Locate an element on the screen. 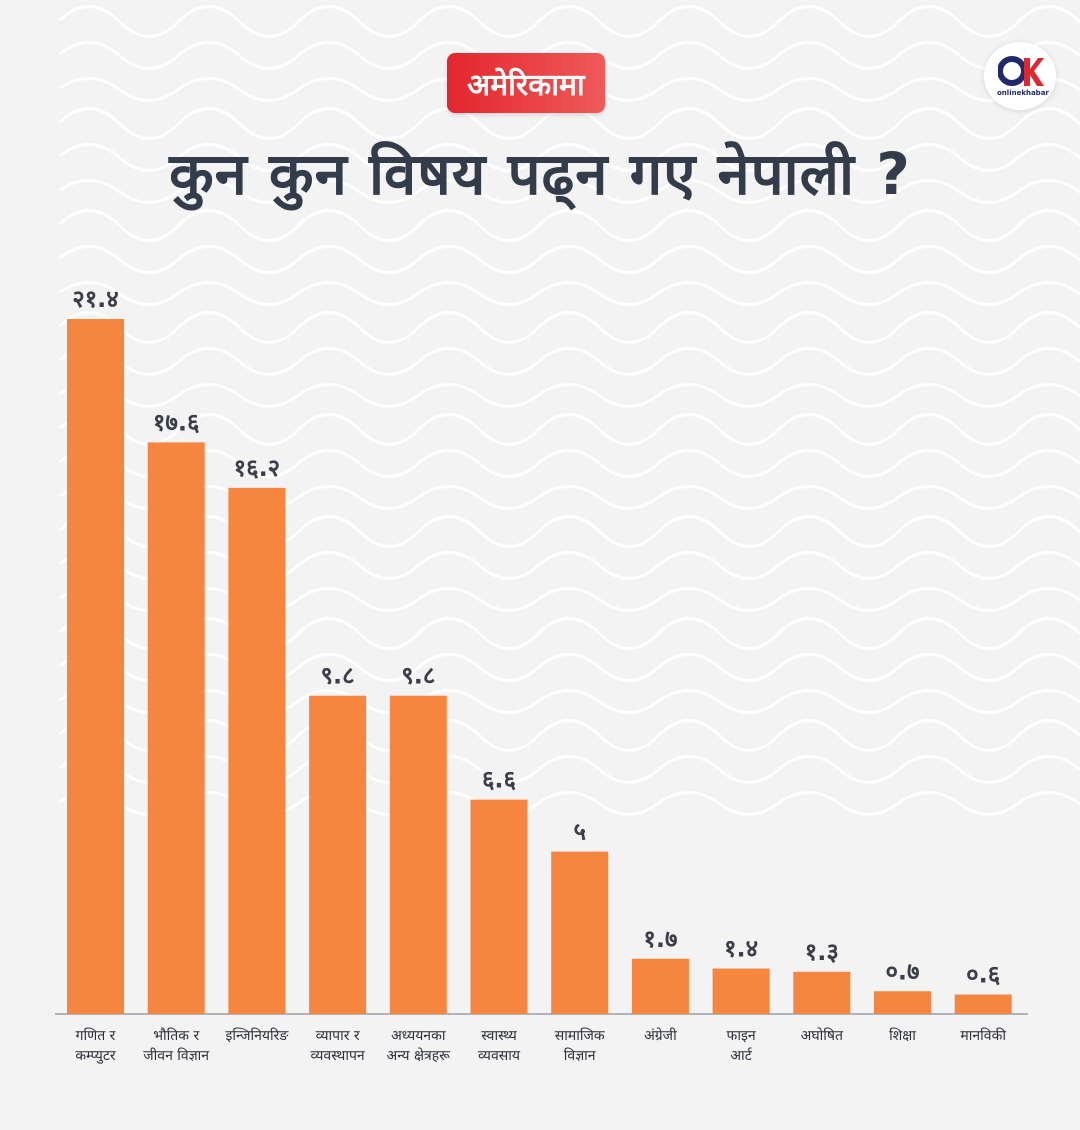 The image size is (1080, 1130). header-badge: अमेरिकामा is located at coordinates (526, 83).